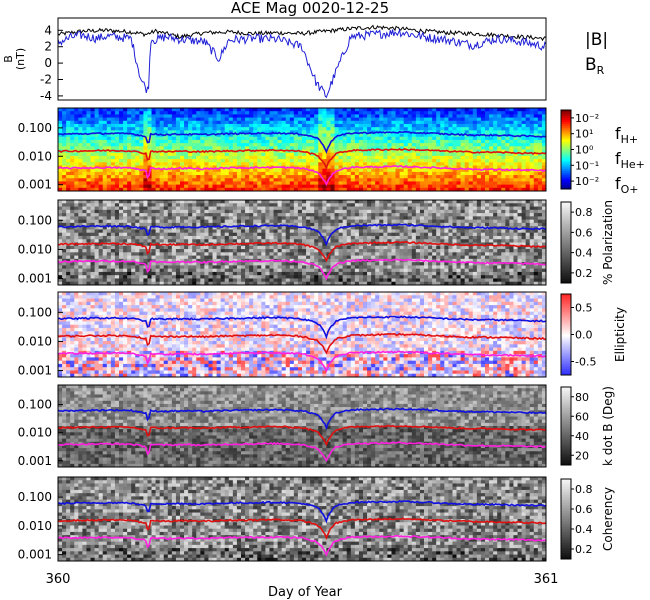  I want to click on legend-b-radial: BR, so click(595, 66).